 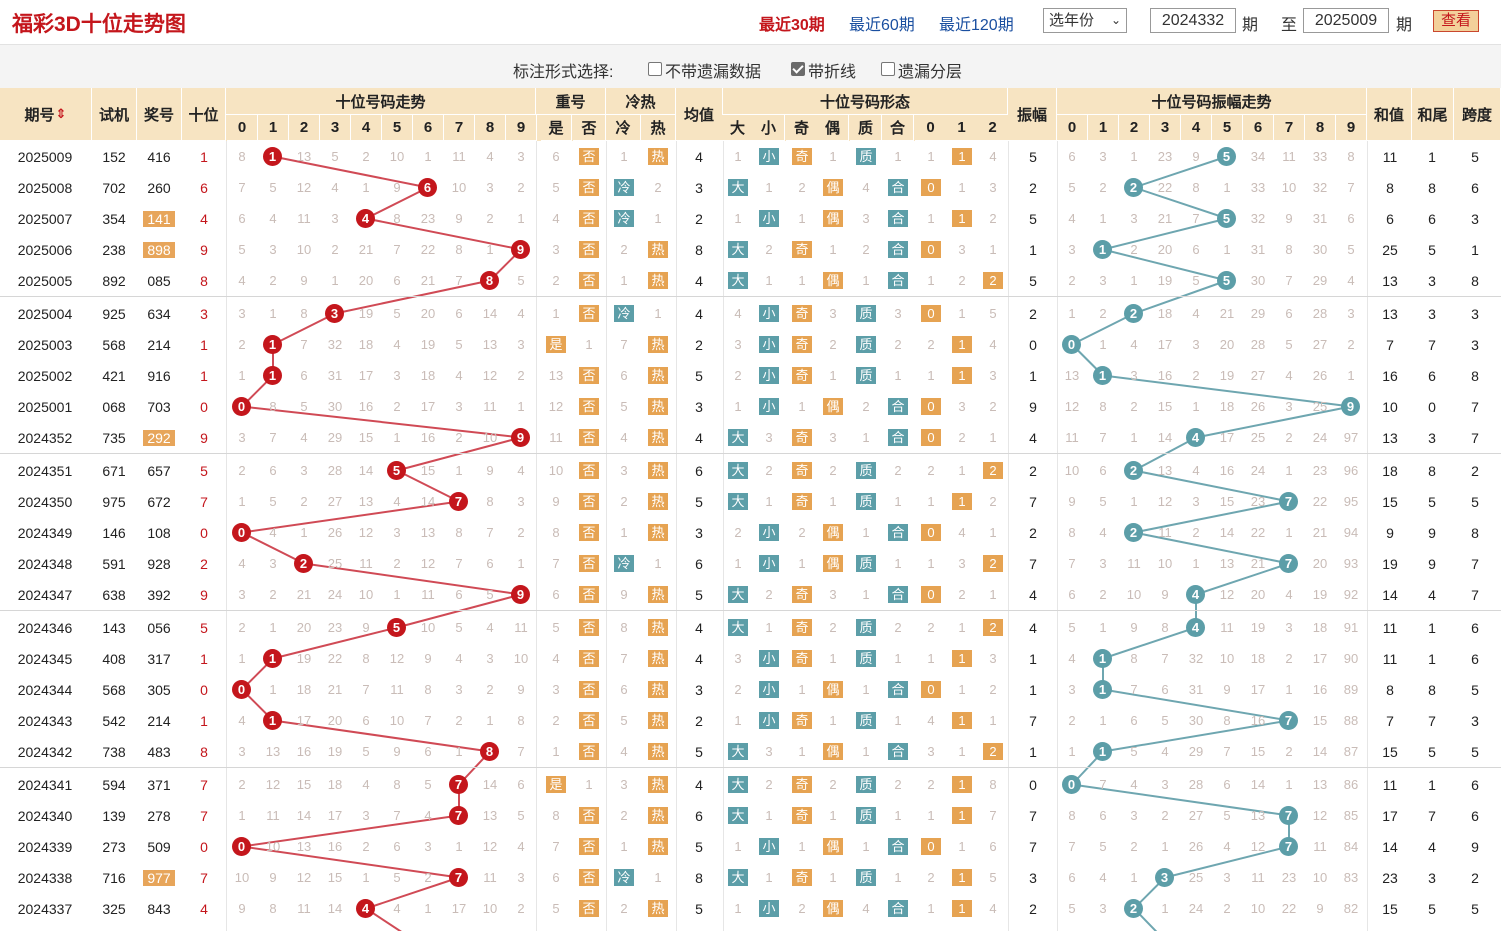 I want to click on amp-digit-header: 7, so click(x=1289, y=128).